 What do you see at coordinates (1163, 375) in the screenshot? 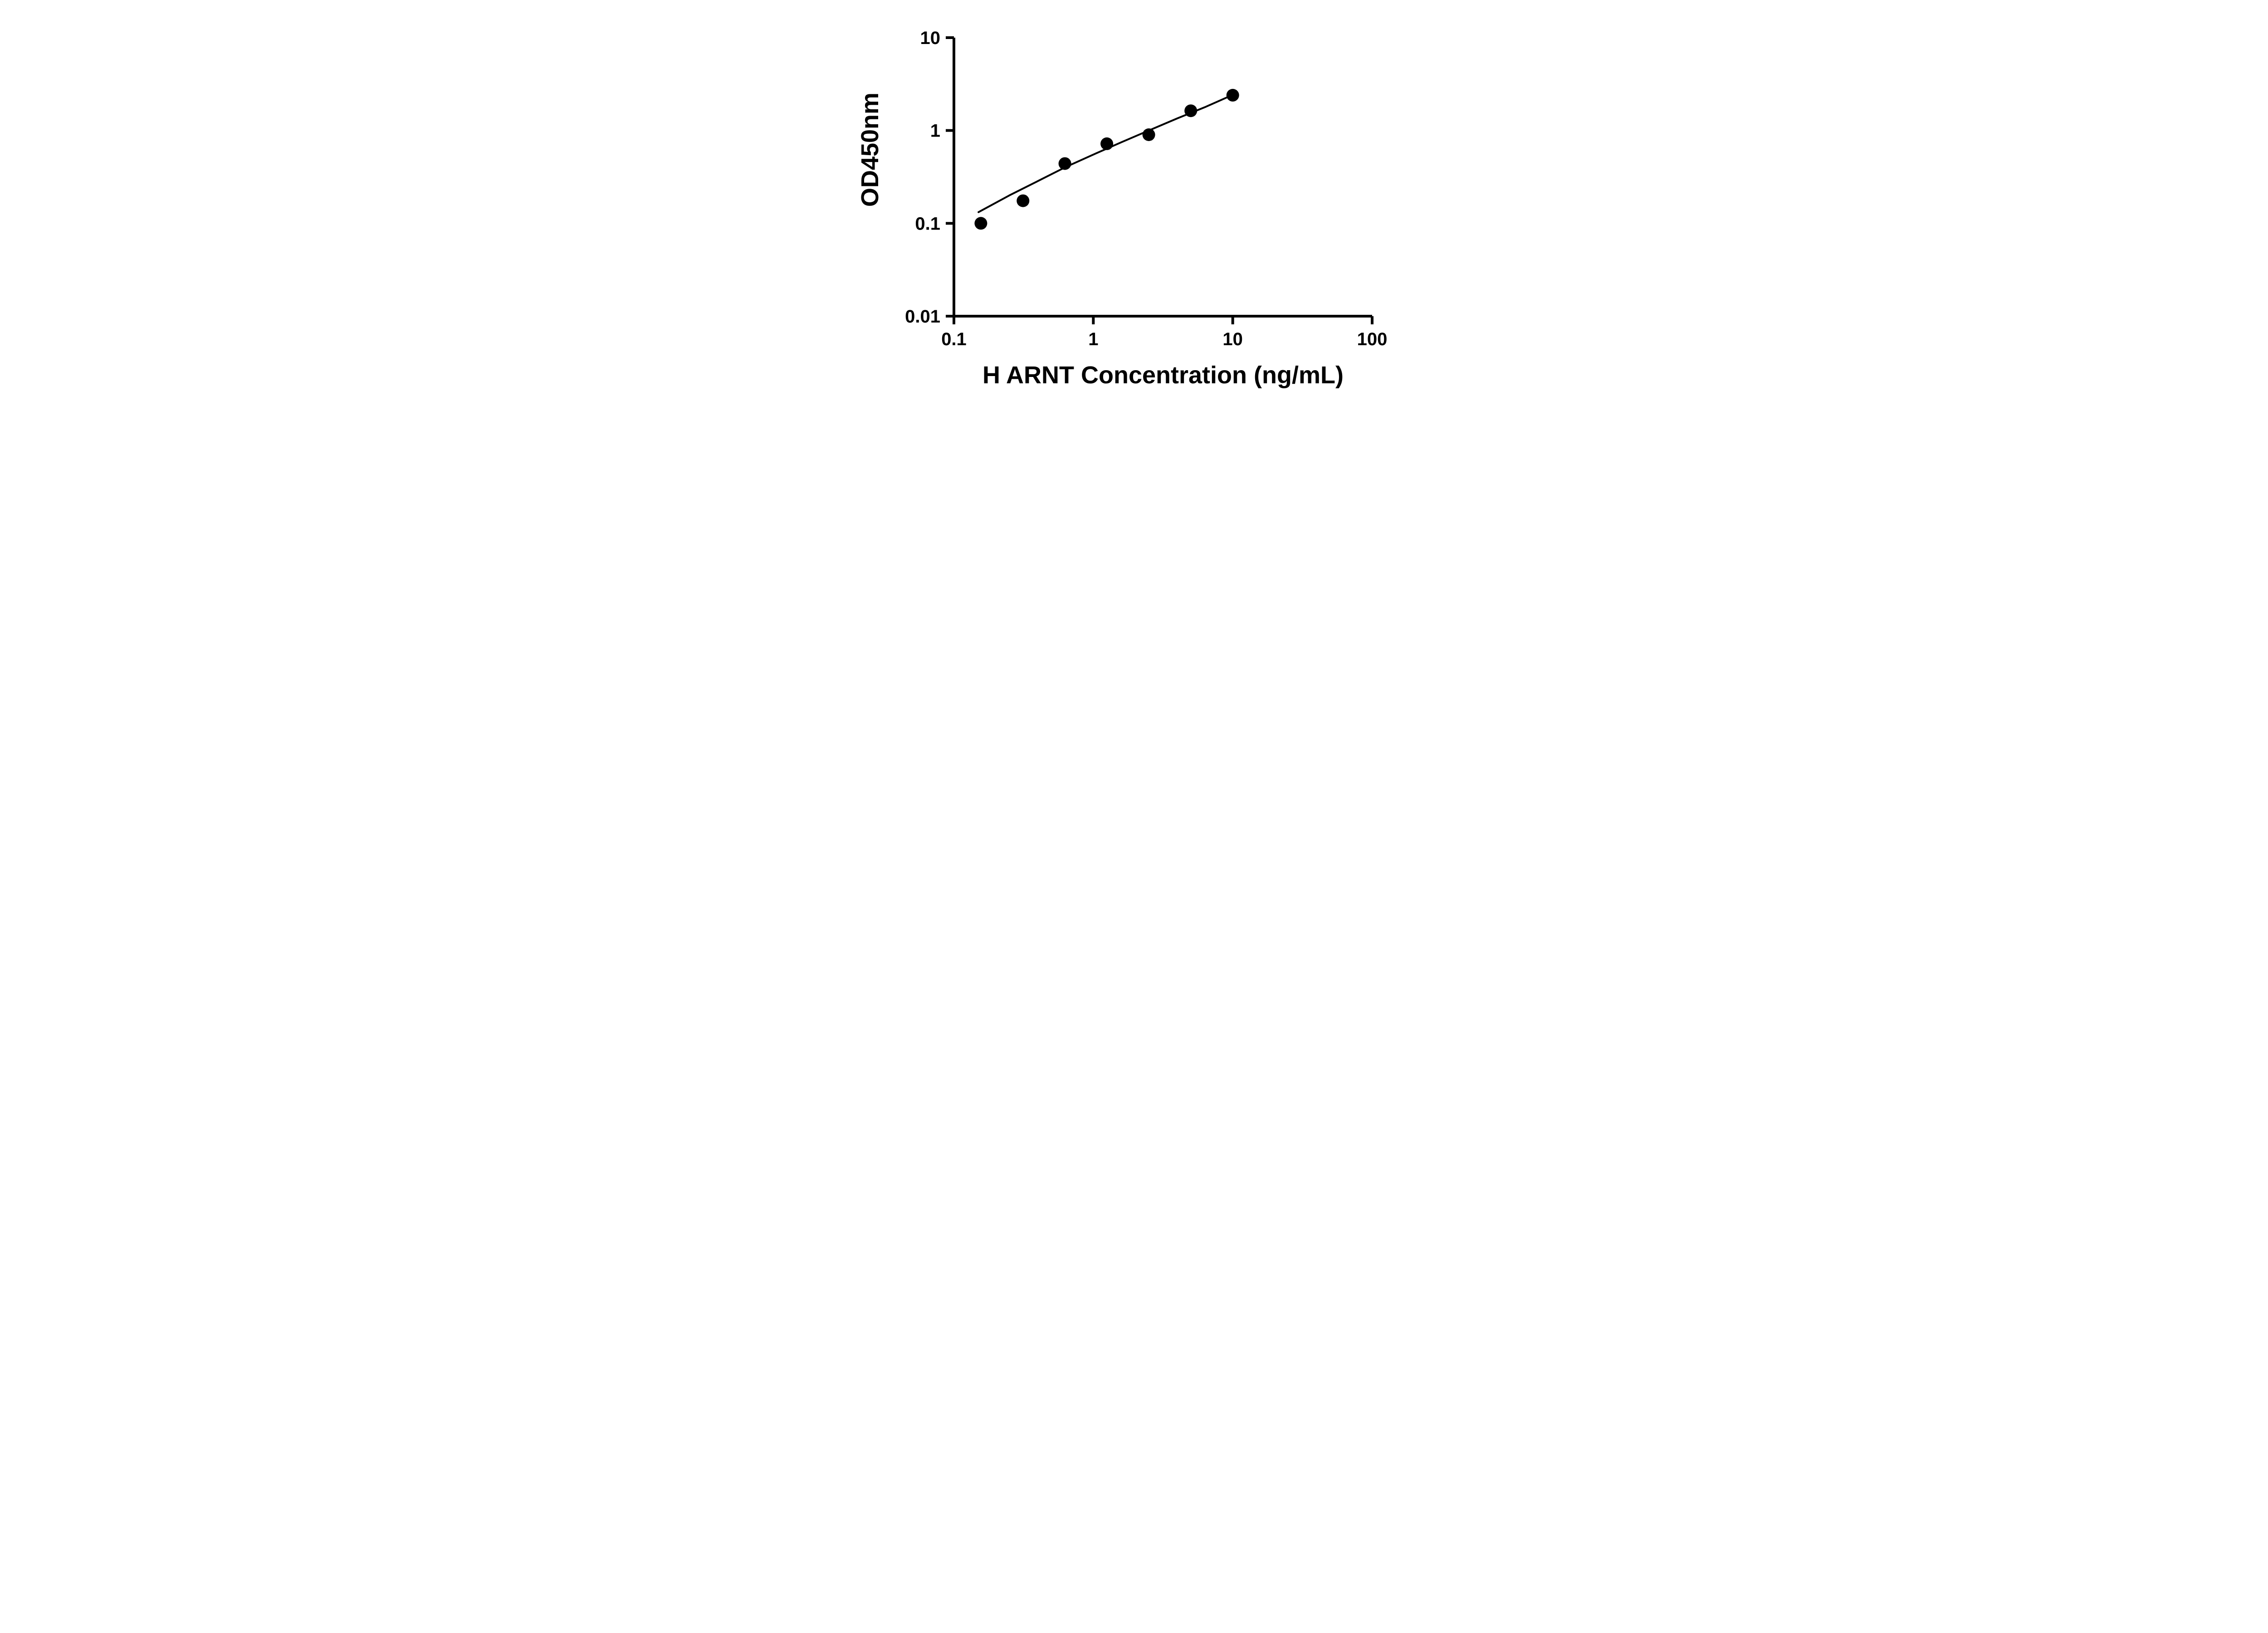
I see `x-axis-title: H ARNT Concentration (ng/mL)` at bounding box center [1163, 375].